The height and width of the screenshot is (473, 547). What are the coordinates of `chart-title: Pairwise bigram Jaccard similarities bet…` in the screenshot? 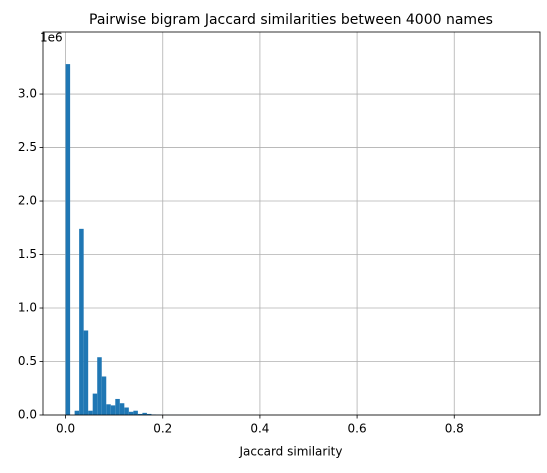 It's located at (291, 20).